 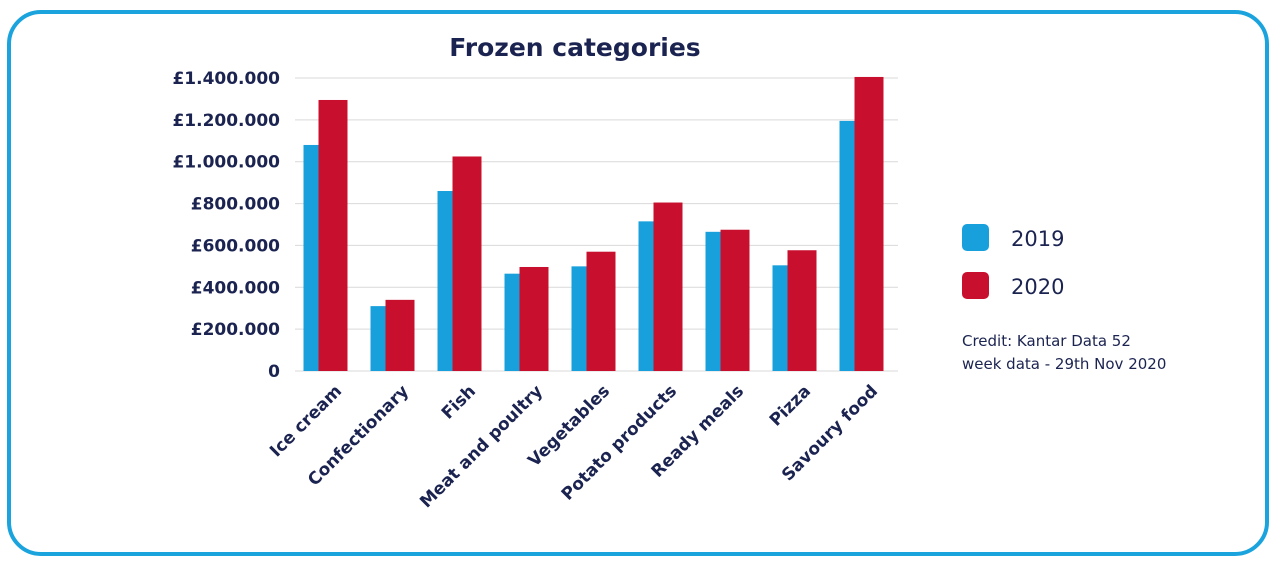 What do you see at coordinates (481, 446) in the screenshot?
I see `x-tick-label: Meat and poultry` at bounding box center [481, 446].